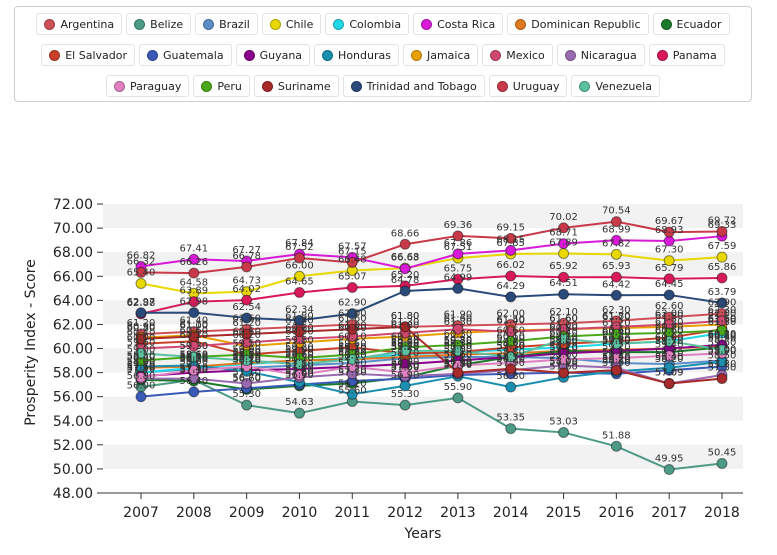  Describe the element at coordinates (421, 86) in the screenshot. I see `legend-label: Trinidad and Tobago` at that location.